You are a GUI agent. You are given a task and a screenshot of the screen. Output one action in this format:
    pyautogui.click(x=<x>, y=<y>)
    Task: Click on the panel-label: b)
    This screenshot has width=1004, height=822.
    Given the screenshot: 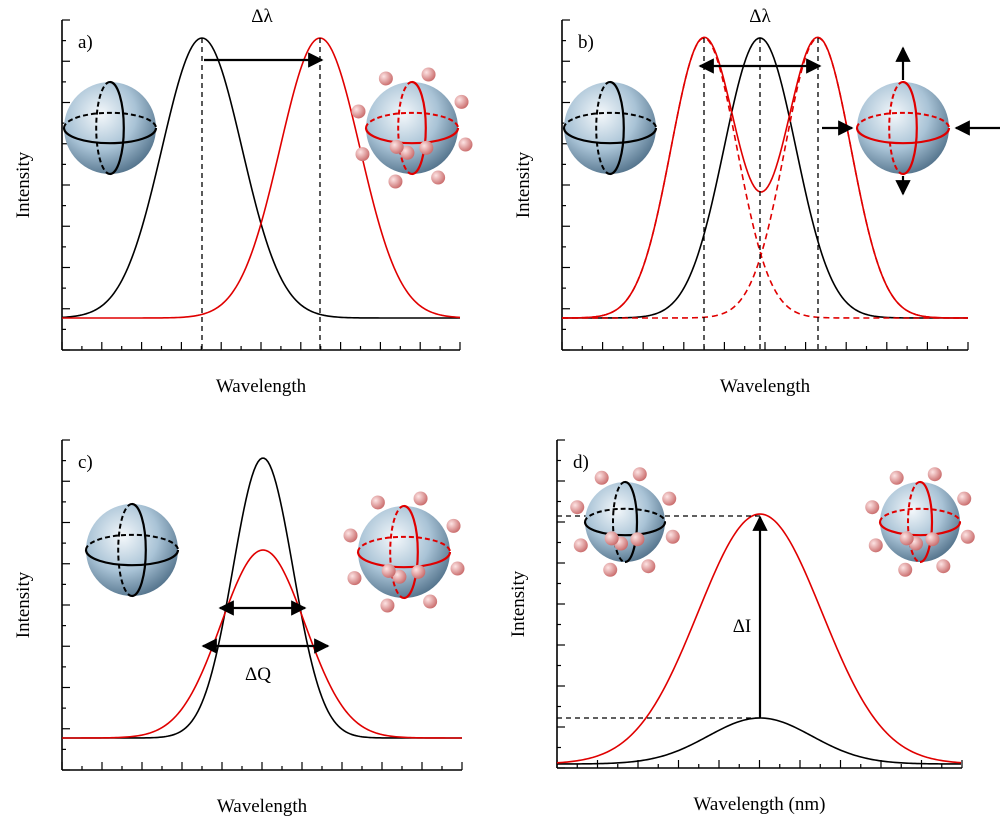 What is the action you would take?
    pyautogui.click(x=586, y=42)
    